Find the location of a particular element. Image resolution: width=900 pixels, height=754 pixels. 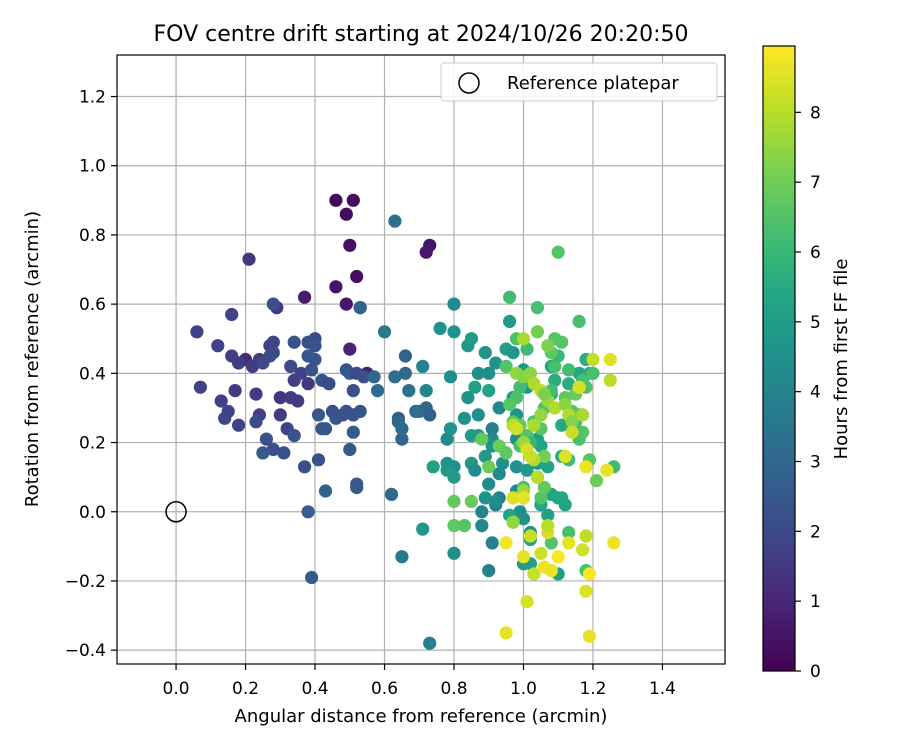

x-tick-label: 1.4 is located at coordinates (662, 689).